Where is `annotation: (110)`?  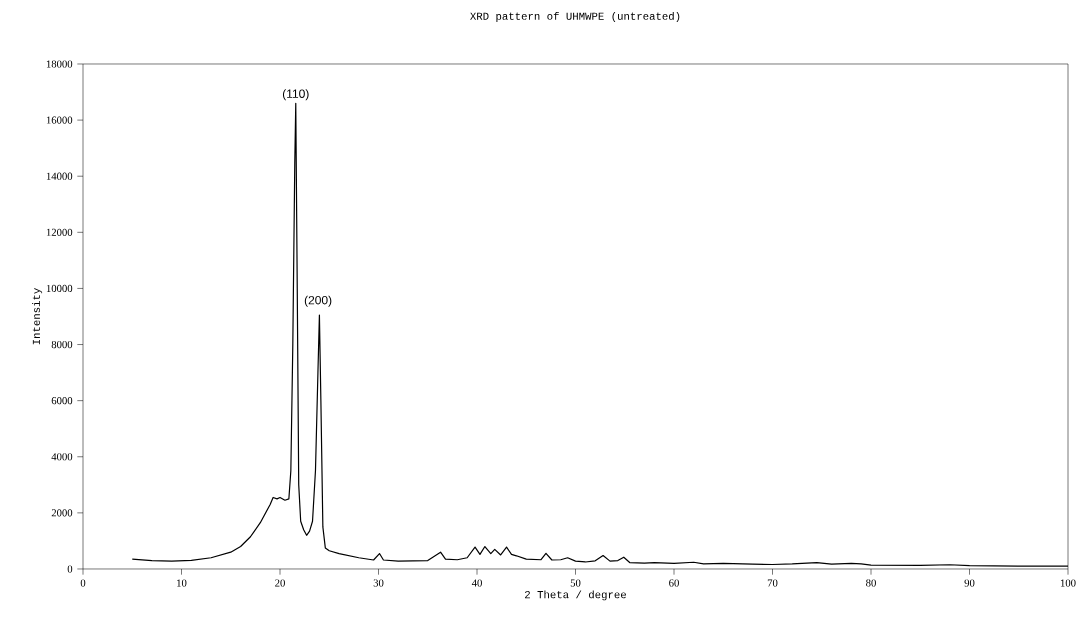 annotation: (110) is located at coordinates (295, 95).